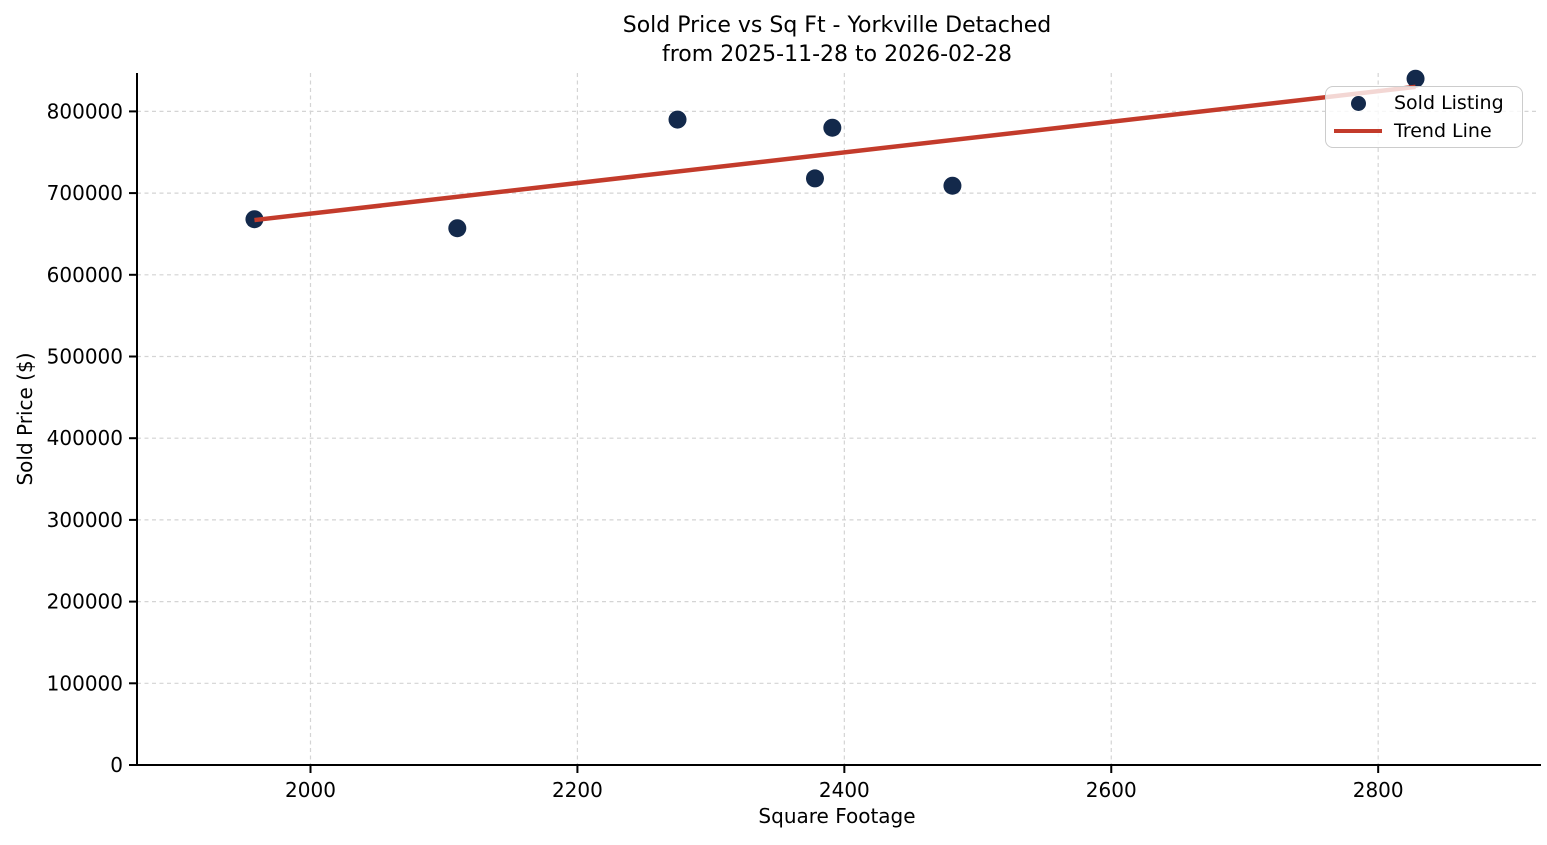  I want to click on x-axis-label: Square Footage, so click(837, 816).